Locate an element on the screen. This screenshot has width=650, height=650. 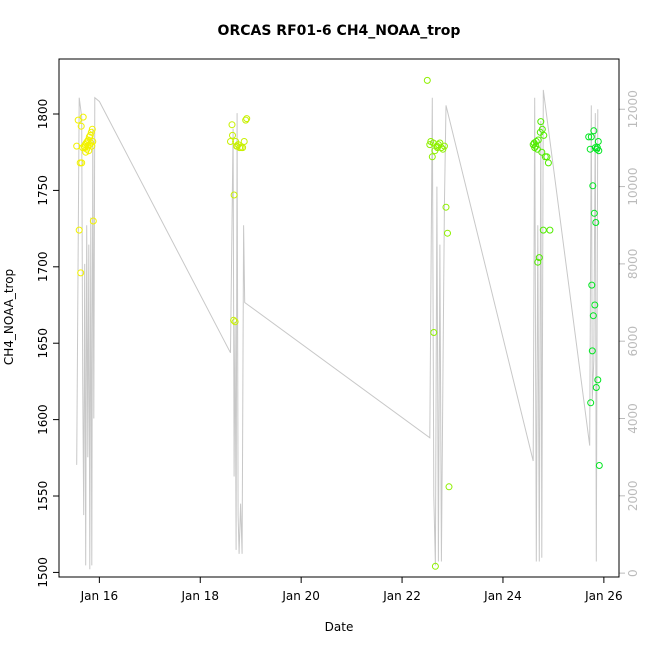
y-tick-label: 1700 is located at coordinates (43, 267).